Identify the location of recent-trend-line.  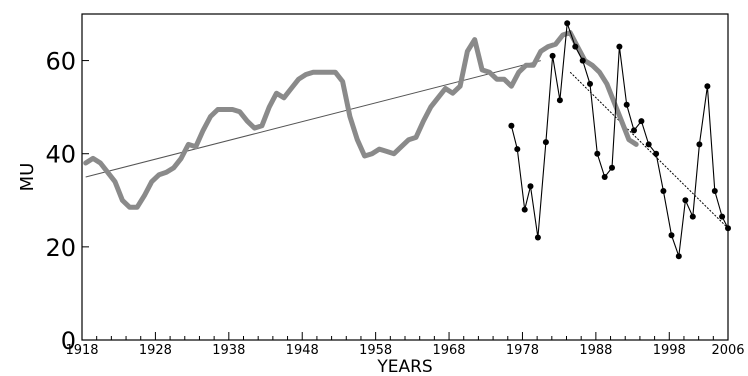
(649, 150).